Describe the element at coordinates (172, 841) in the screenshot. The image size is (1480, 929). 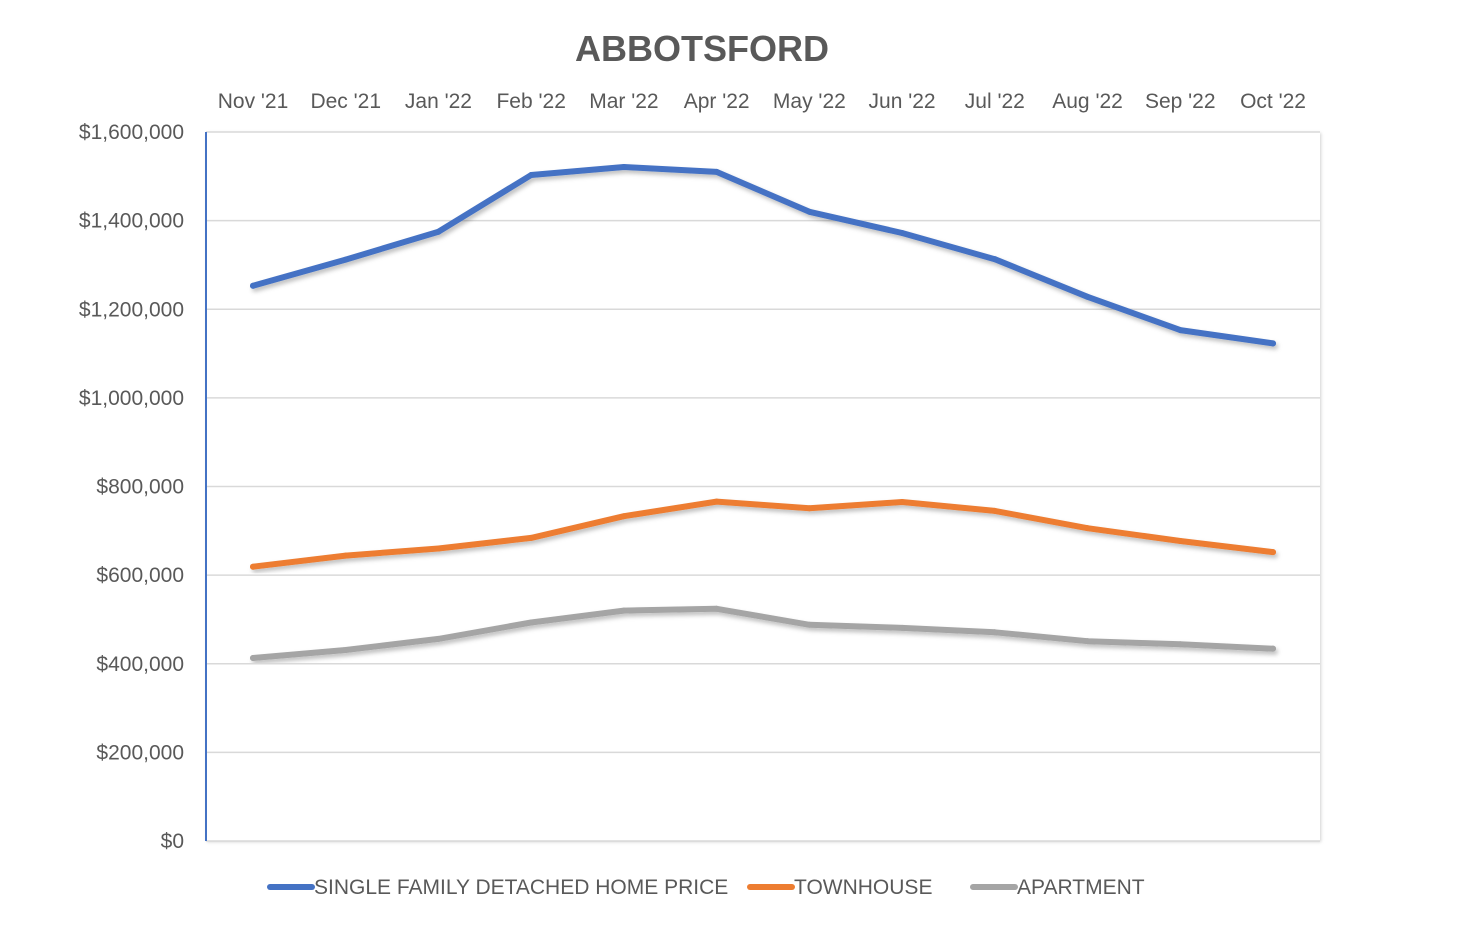
I see `y-tick-label: $0` at that location.